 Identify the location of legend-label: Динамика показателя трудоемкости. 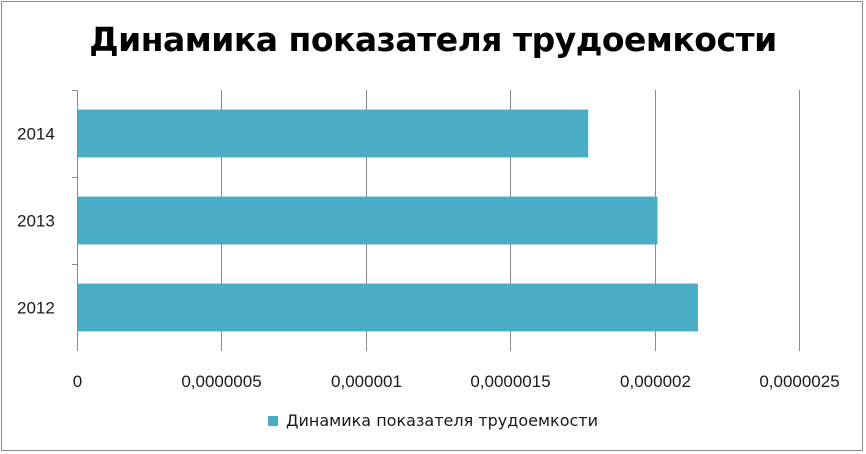
(442, 420).